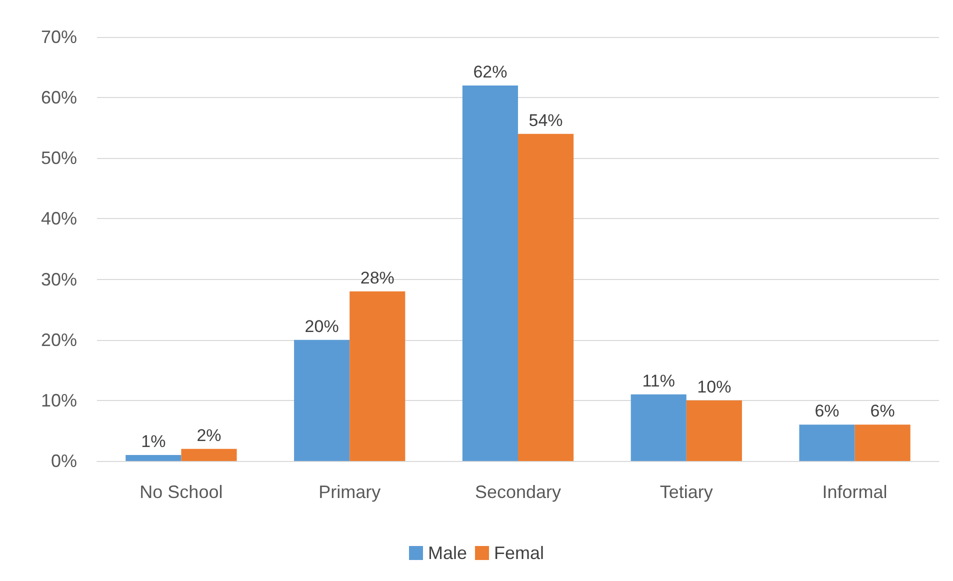 The height and width of the screenshot is (581, 953). Describe the element at coordinates (58, 158) in the screenshot. I see `y-tick-label: 50%` at that location.